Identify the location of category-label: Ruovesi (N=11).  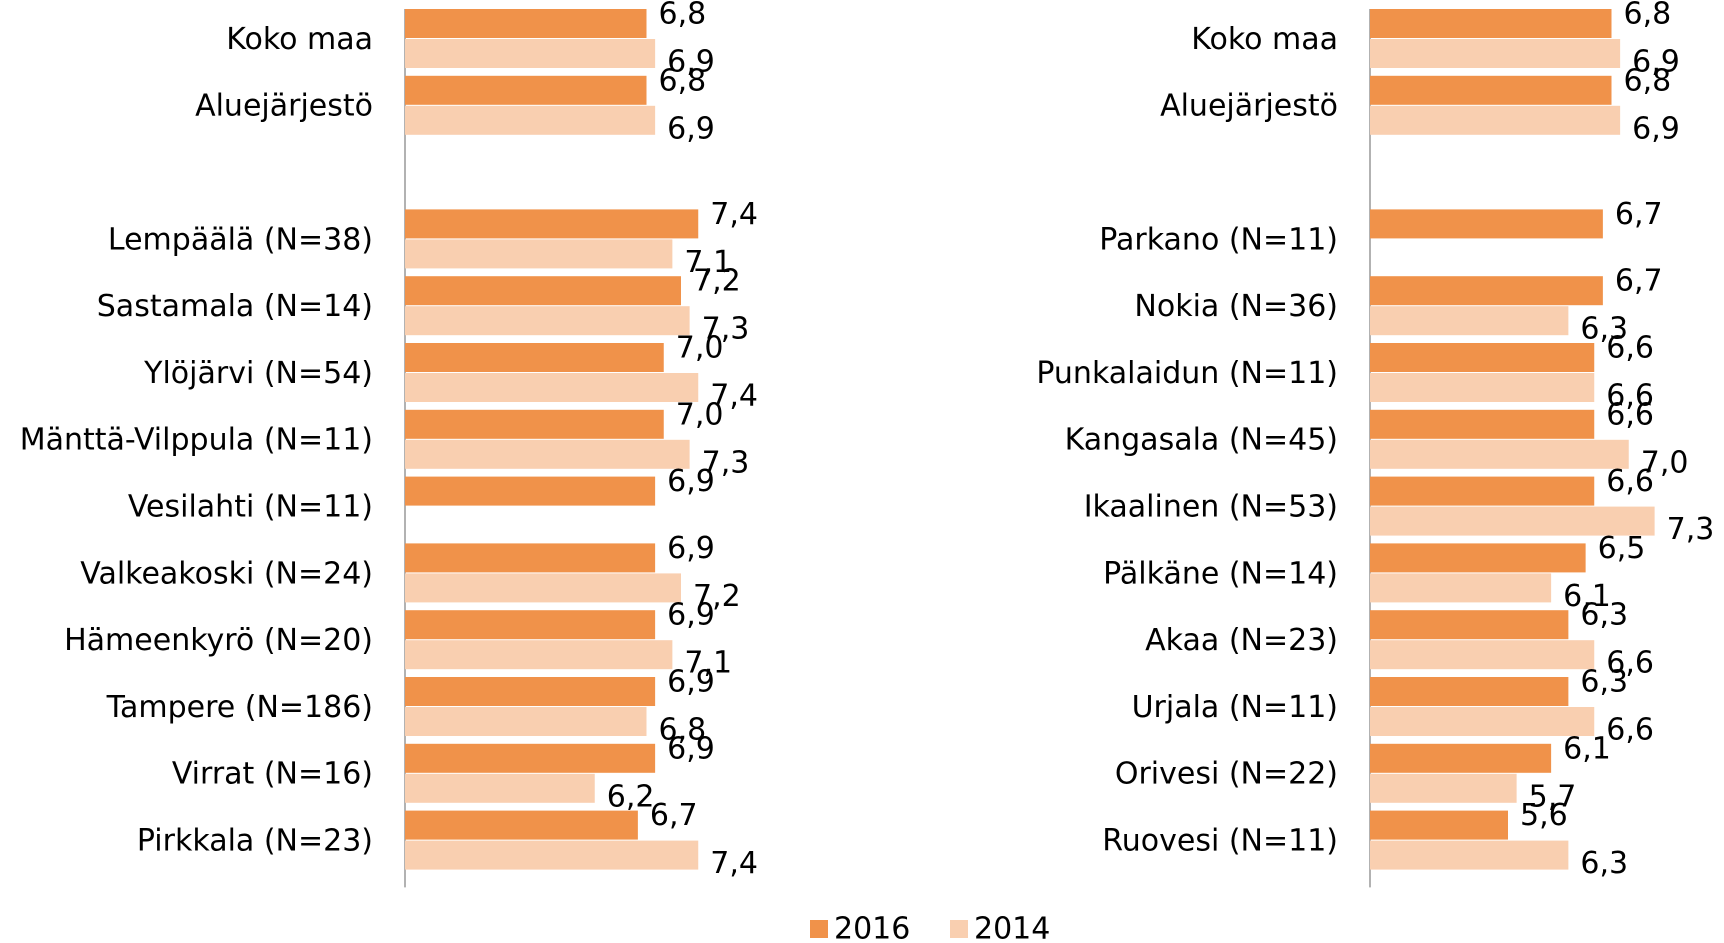
(1220, 841).